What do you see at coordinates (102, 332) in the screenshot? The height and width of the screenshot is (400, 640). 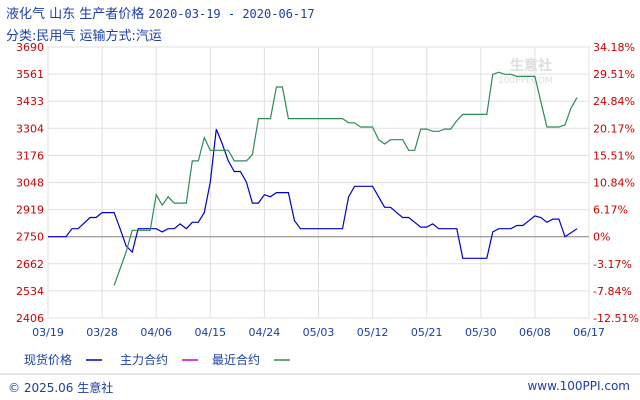 I see `x-tick-label: 03/28` at bounding box center [102, 332].